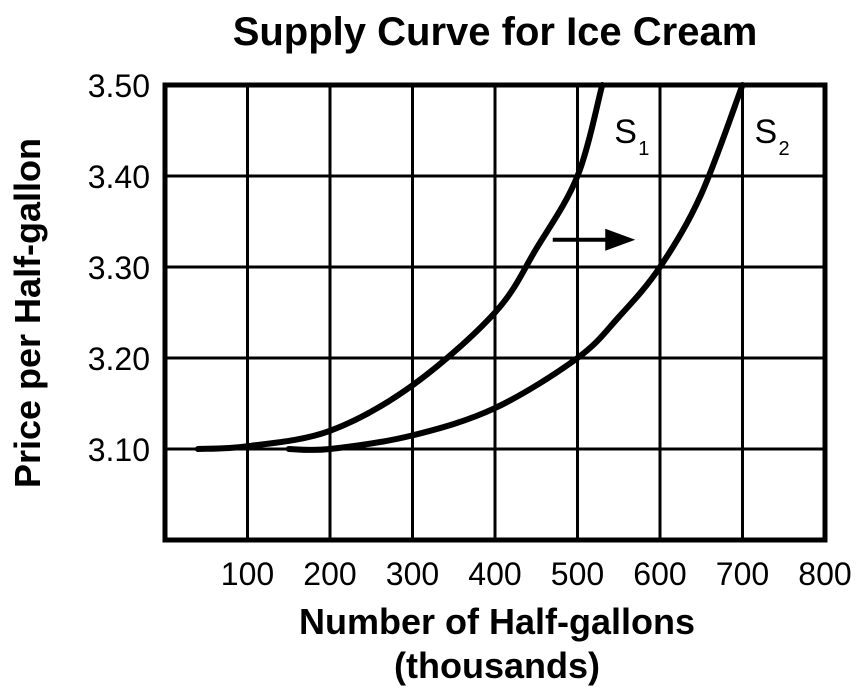 Image resolution: width=863 pixels, height=698 pixels. Describe the element at coordinates (329, 574) in the screenshot. I see `x-tick-label: 200` at that location.